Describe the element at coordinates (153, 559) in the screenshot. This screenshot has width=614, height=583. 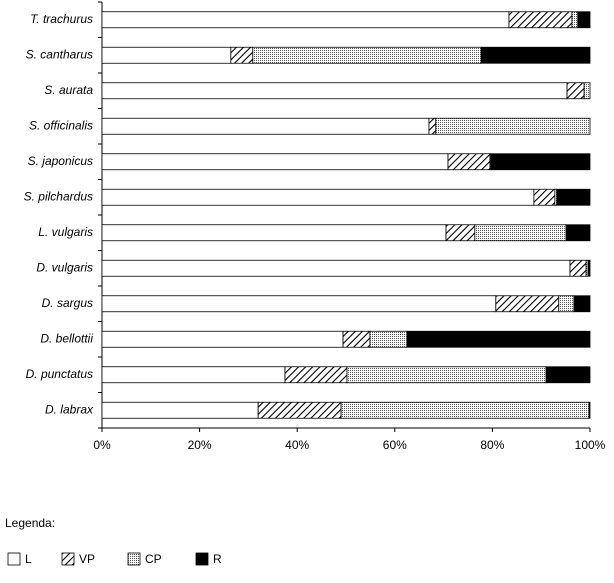
I see `legend-label: CP` at that location.